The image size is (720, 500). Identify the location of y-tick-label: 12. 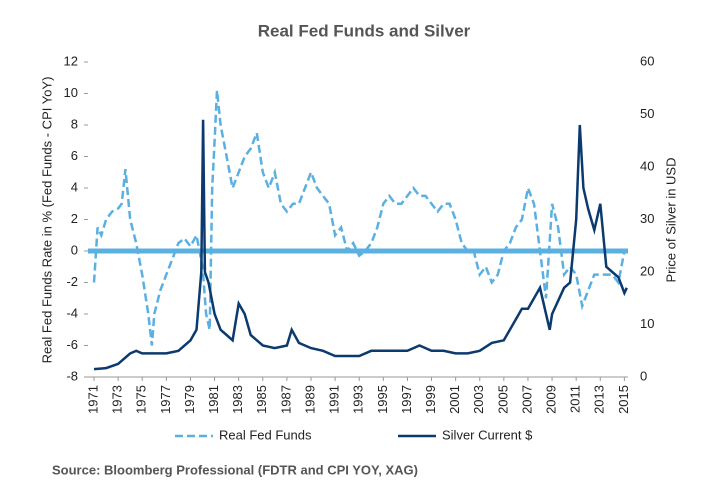
(71, 60).